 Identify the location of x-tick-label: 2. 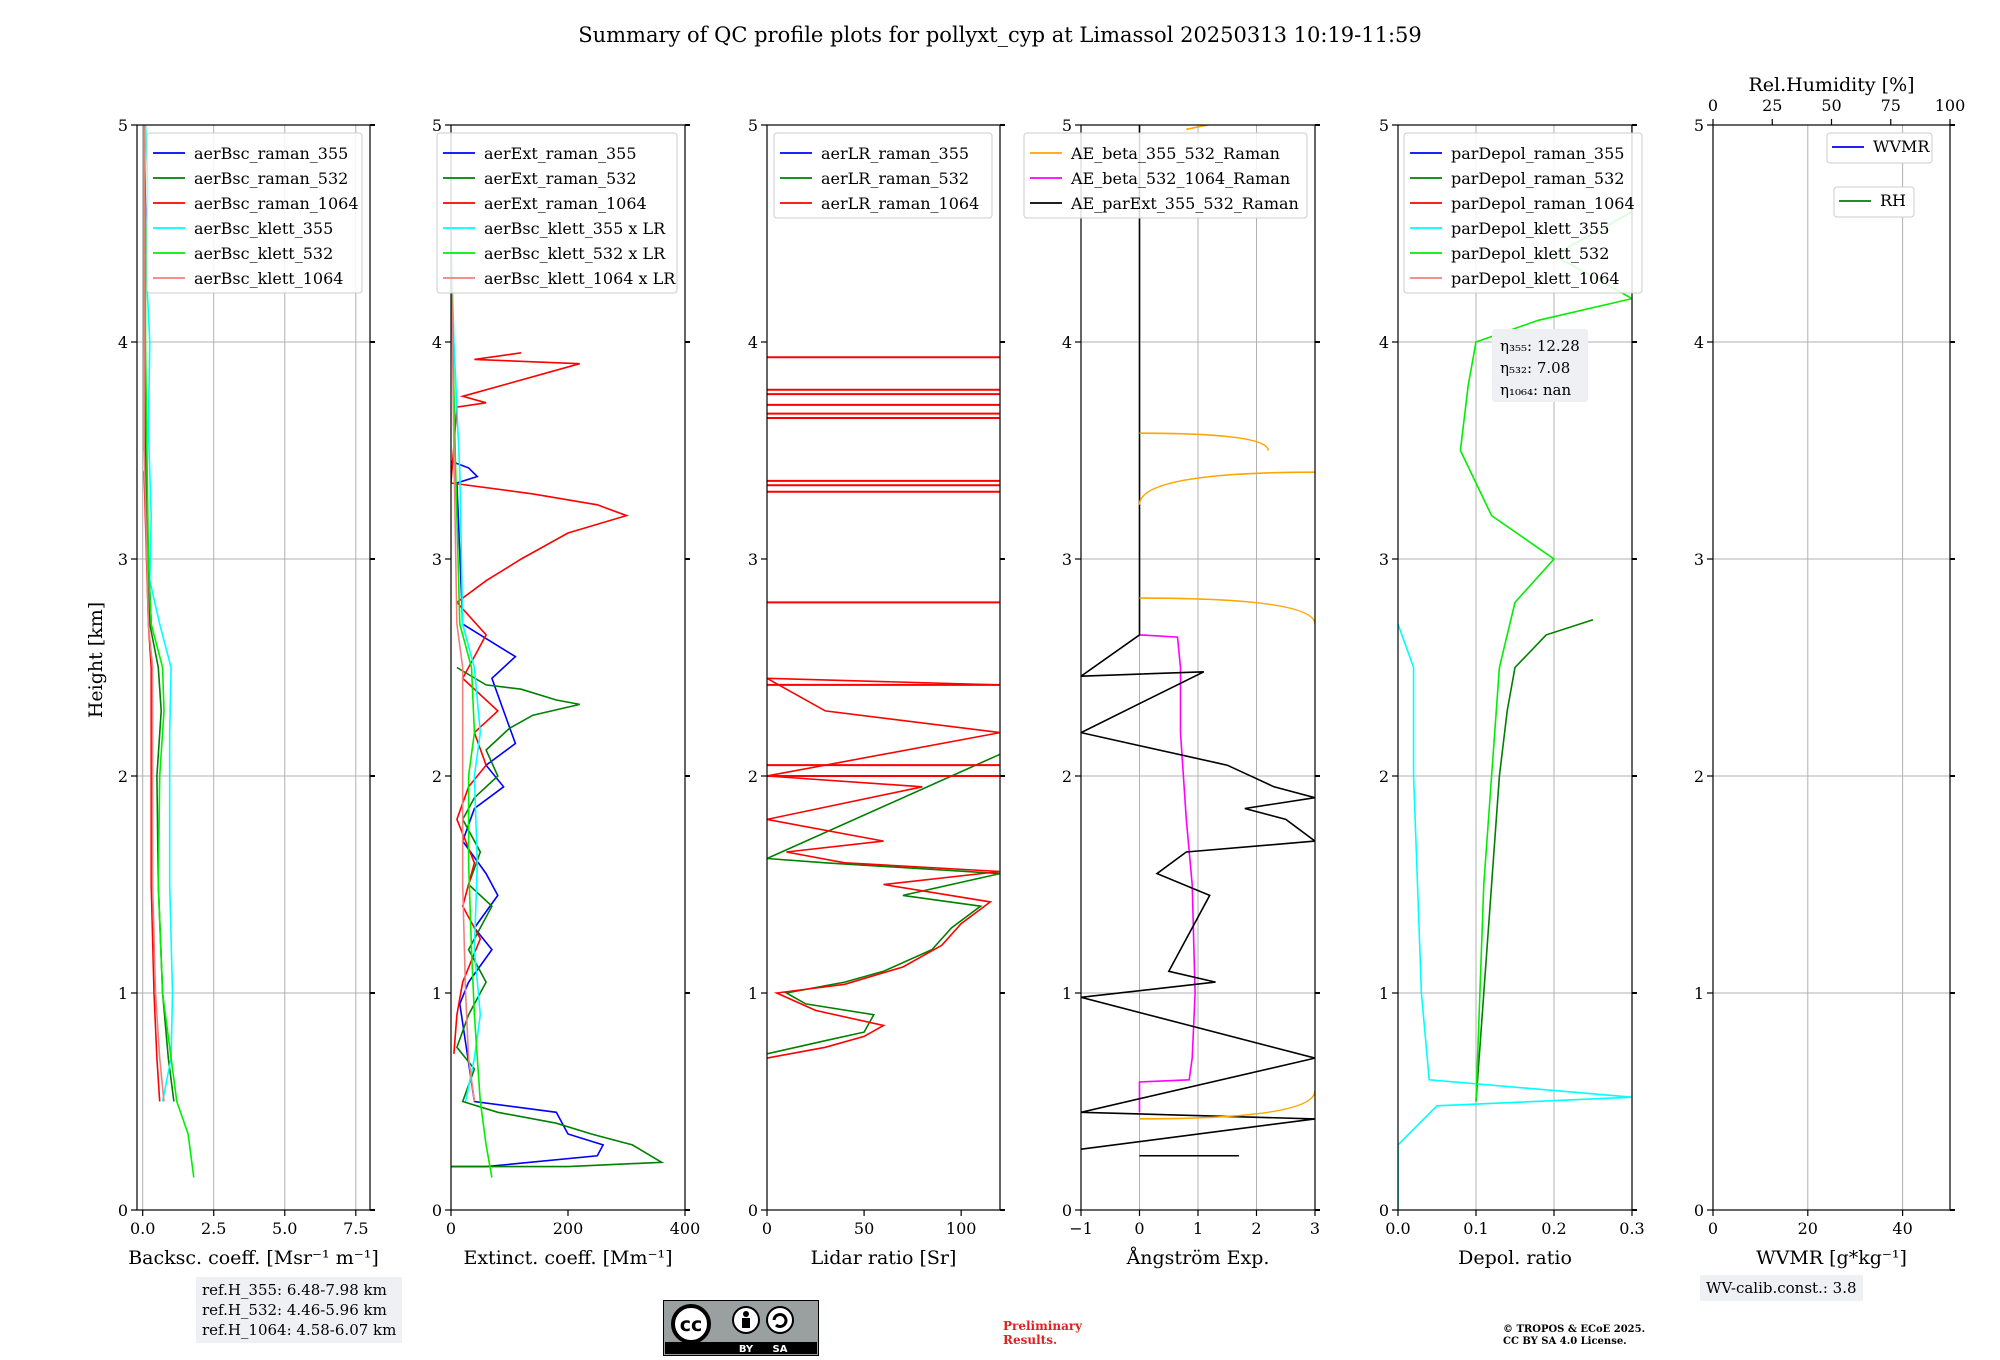
(1256, 1228).